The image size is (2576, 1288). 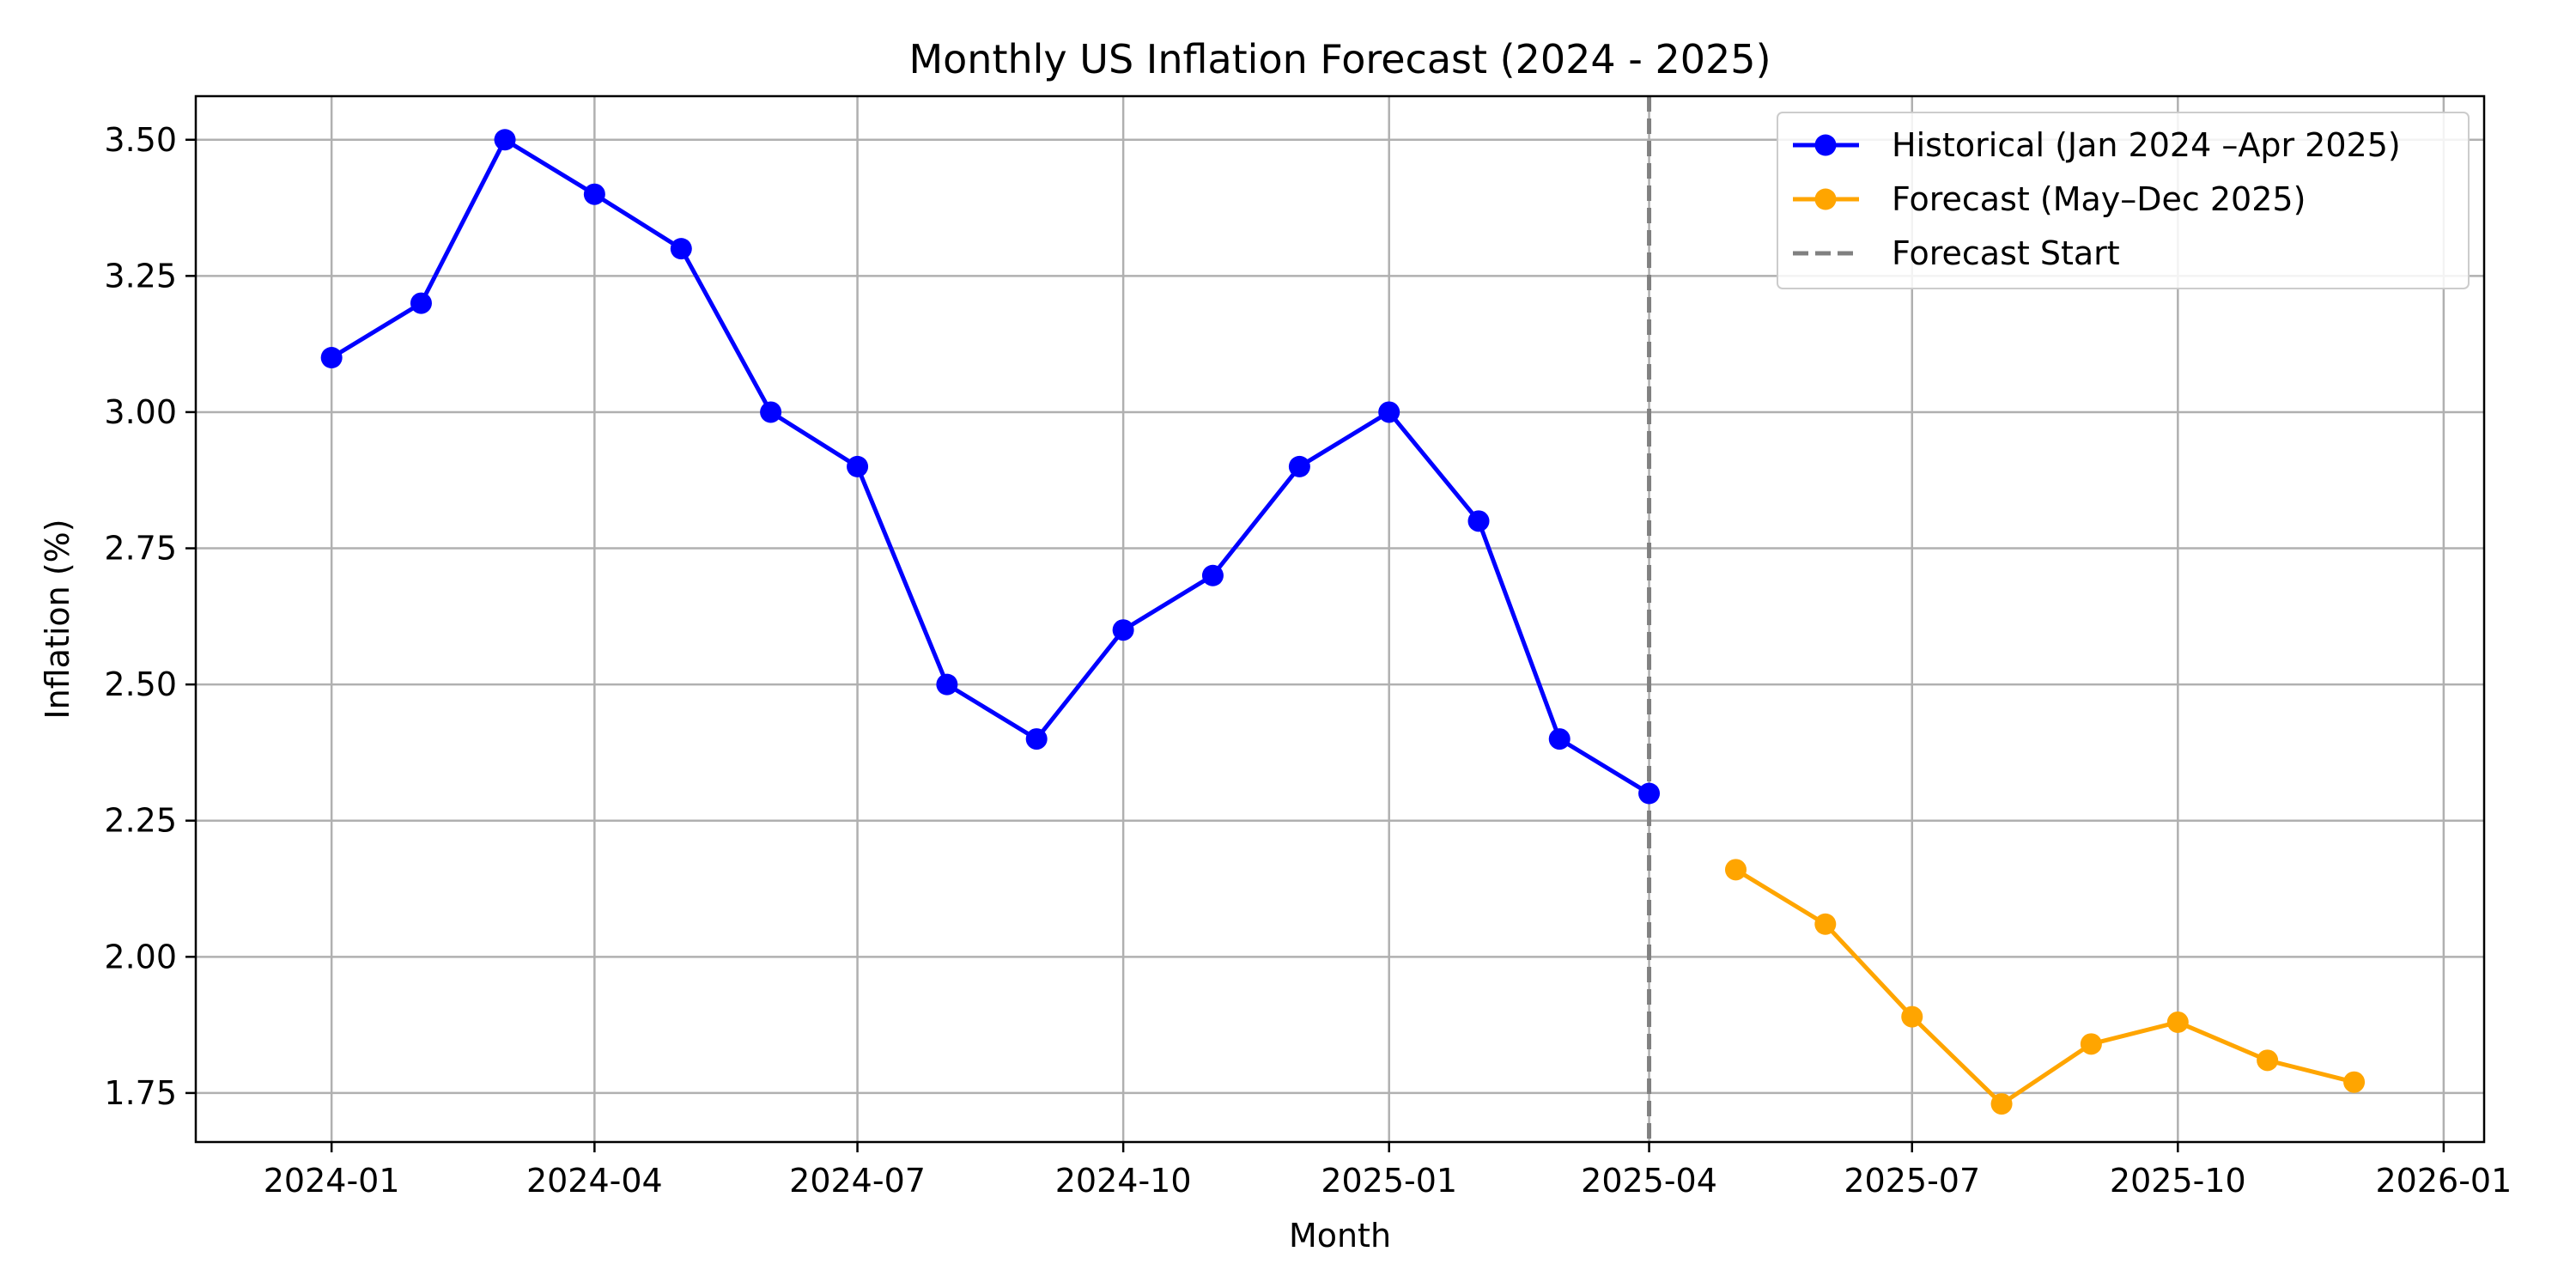 What do you see at coordinates (594, 1181) in the screenshot?
I see `x-tick-label: 2024-04` at bounding box center [594, 1181].